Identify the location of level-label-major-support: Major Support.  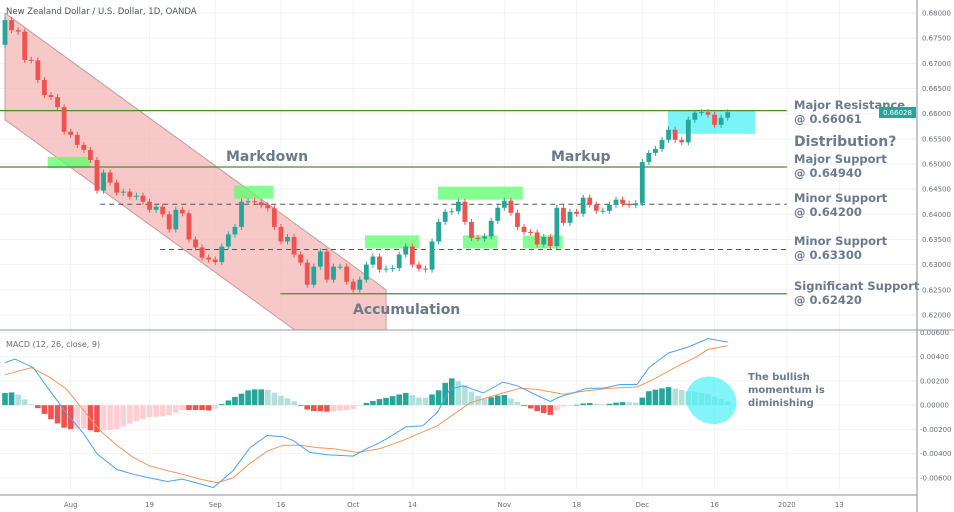
(840, 159).